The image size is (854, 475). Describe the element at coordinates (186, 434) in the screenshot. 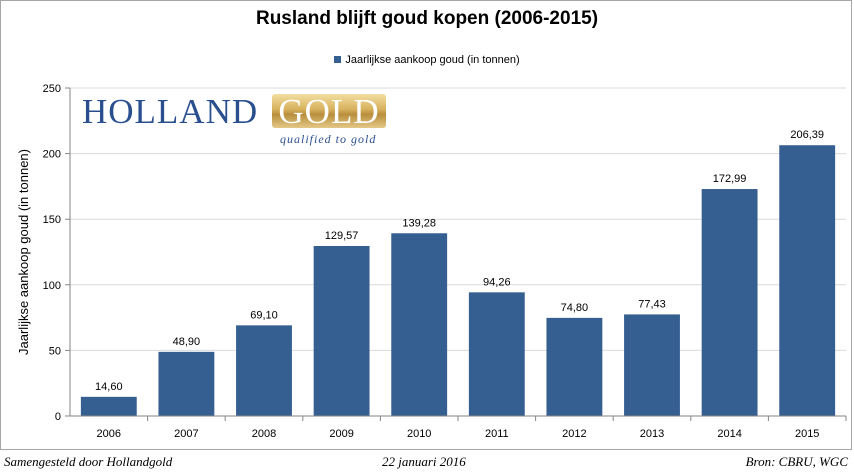

I see `x-tick-label-2007: 2007` at that location.